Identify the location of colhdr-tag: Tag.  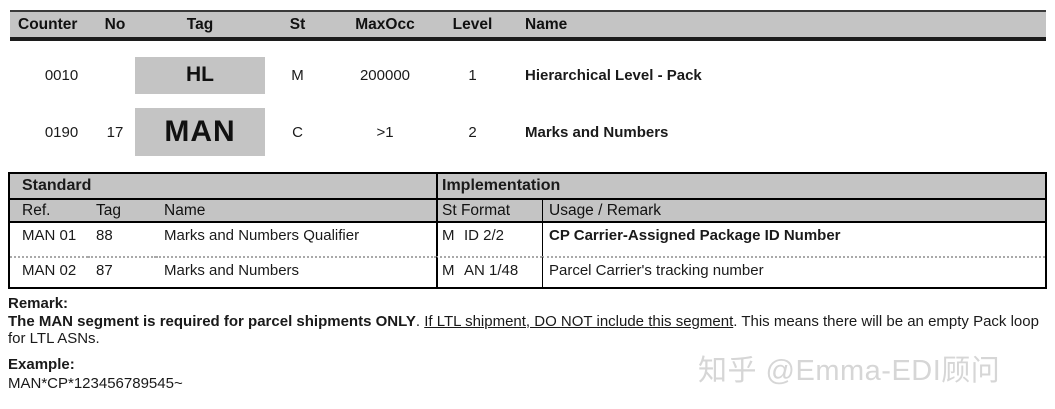
(122, 211).